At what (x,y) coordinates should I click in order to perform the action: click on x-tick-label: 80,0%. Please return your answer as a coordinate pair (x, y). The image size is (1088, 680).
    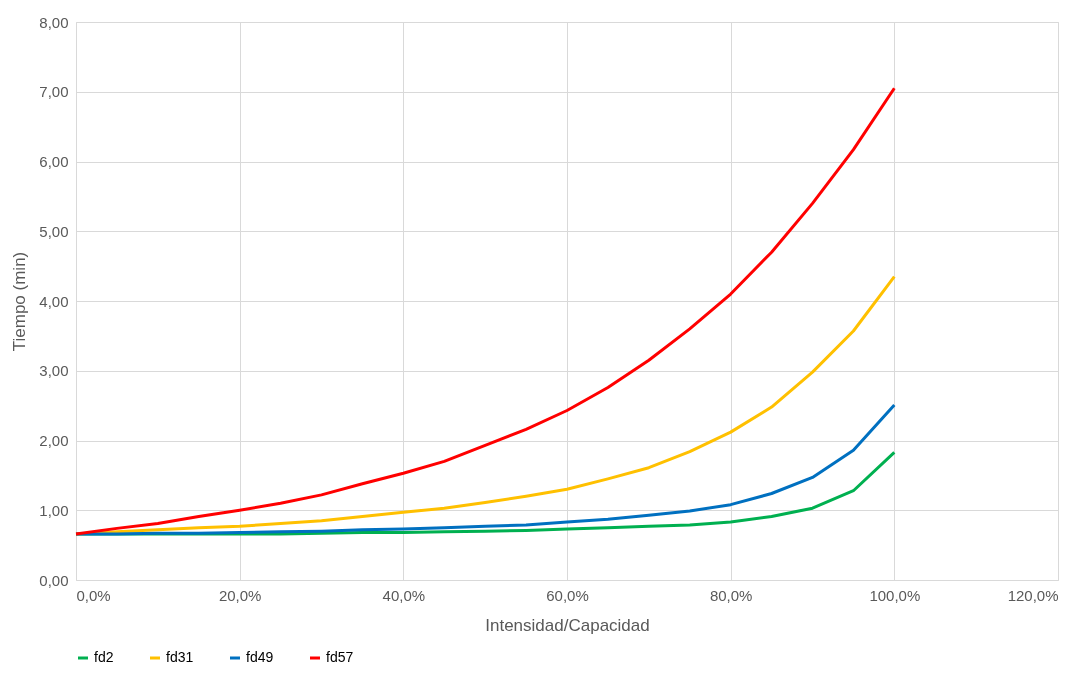
    Looking at the image, I should click on (731, 595).